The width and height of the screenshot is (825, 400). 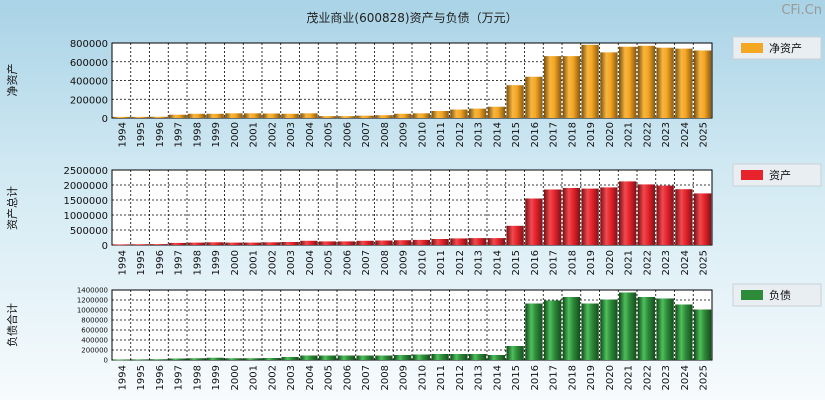 I want to click on total-liabilities-ytick-label: 600000, so click(x=94, y=331).